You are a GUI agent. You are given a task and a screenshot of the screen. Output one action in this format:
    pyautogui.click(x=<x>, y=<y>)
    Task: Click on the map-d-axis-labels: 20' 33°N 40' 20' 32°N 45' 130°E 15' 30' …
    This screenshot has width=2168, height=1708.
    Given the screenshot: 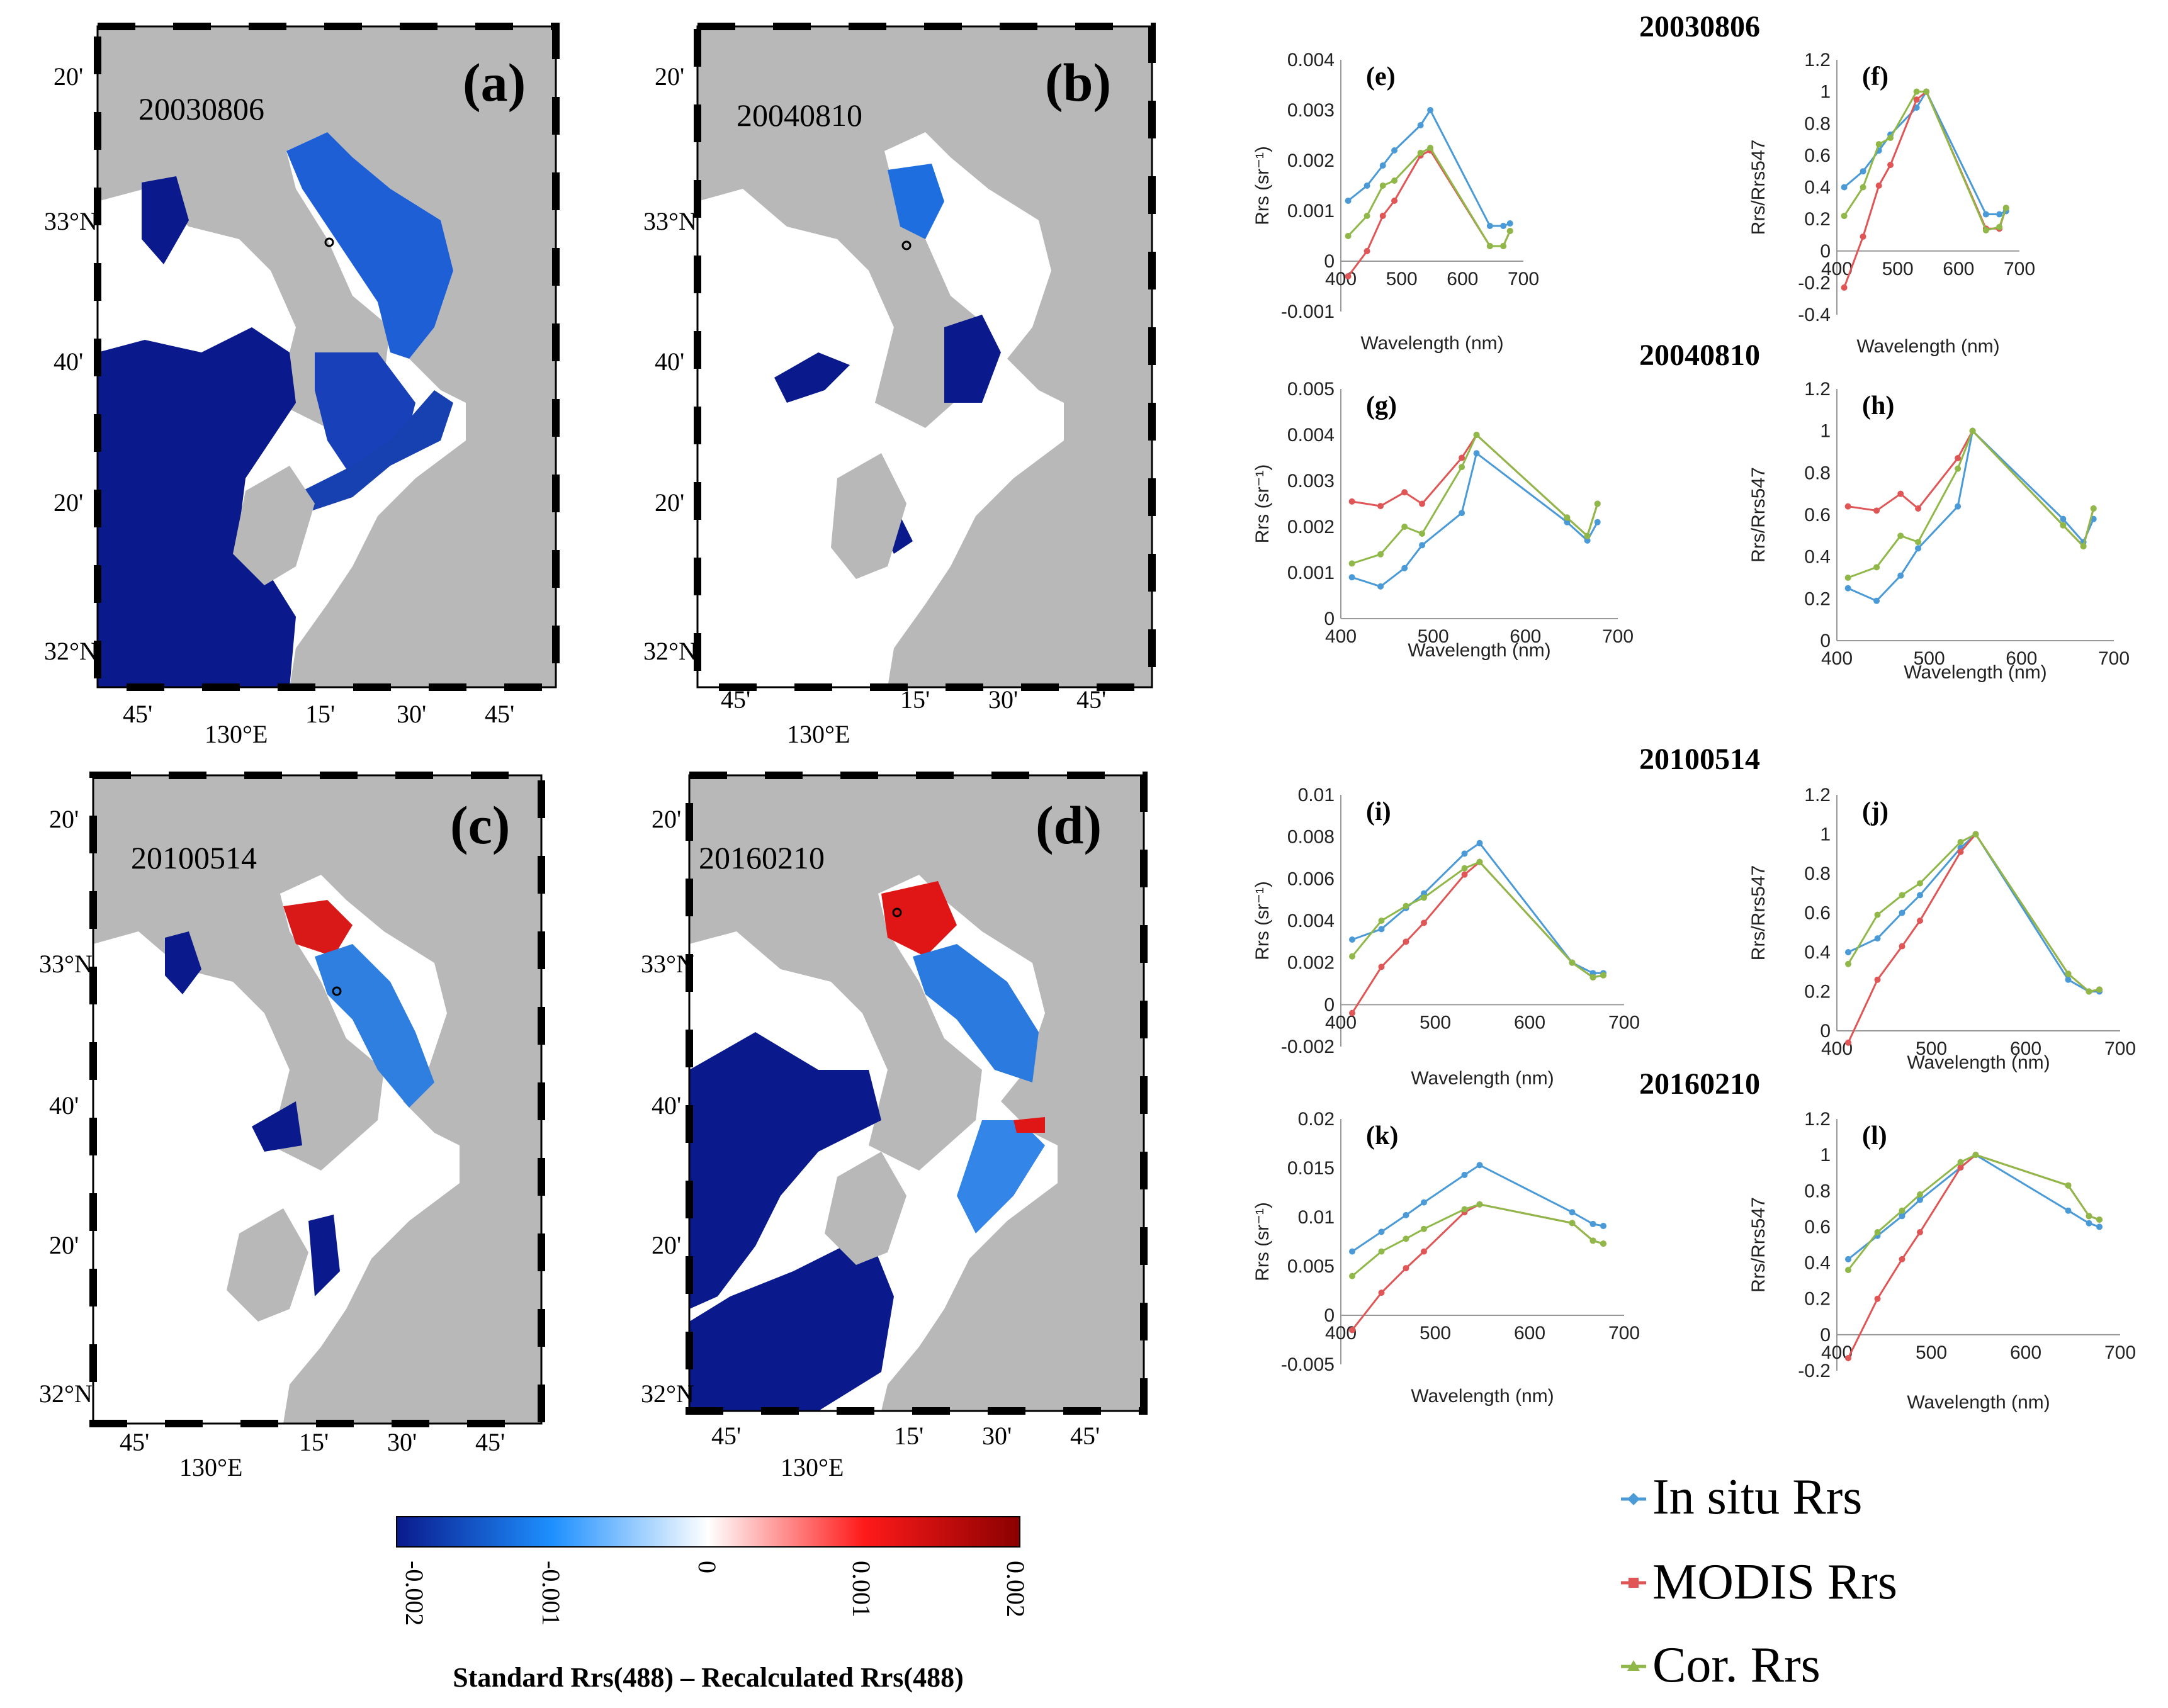 What is the action you would take?
    pyautogui.click(x=870, y=1143)
    